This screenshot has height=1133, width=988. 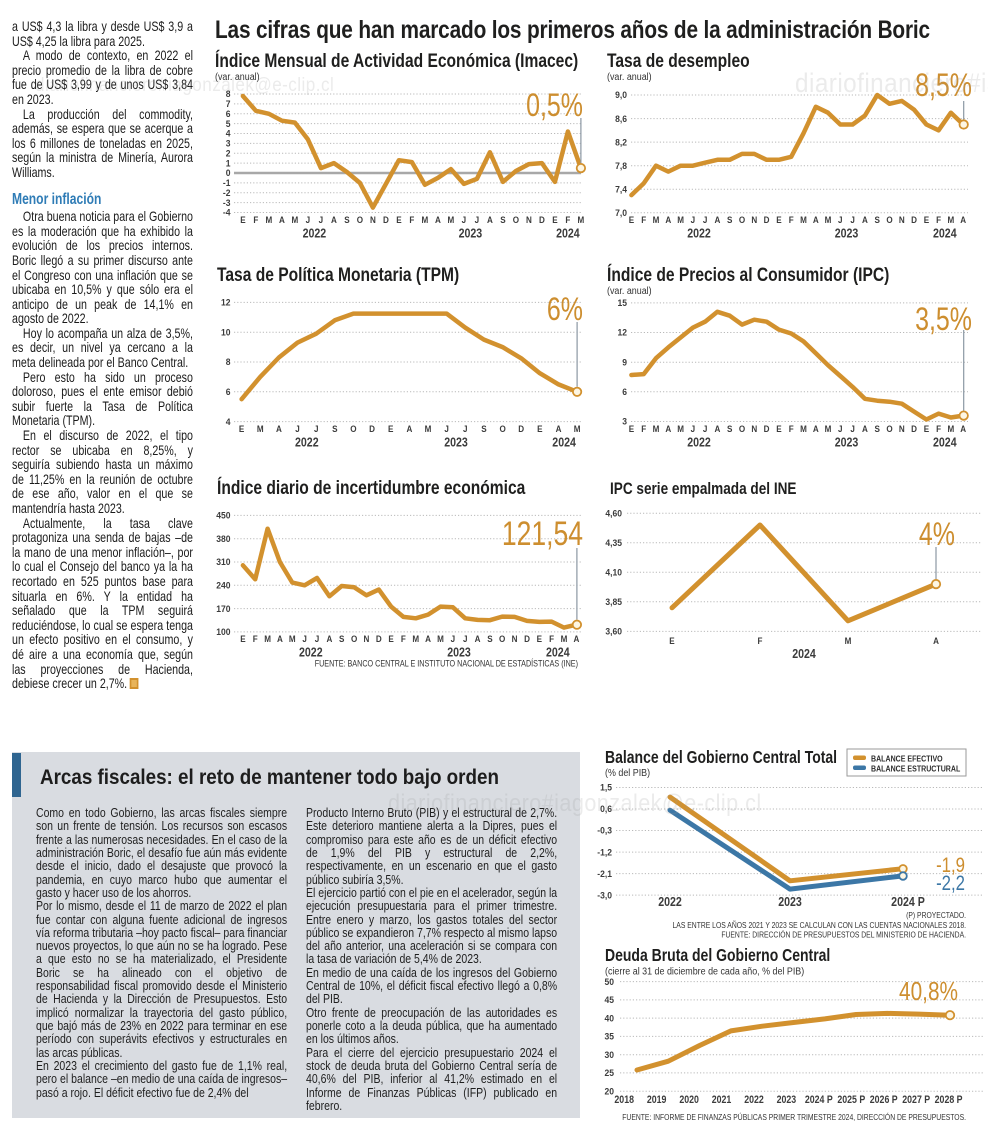 I want to click on svg-text: 3,85, so click(x=613, y=602).